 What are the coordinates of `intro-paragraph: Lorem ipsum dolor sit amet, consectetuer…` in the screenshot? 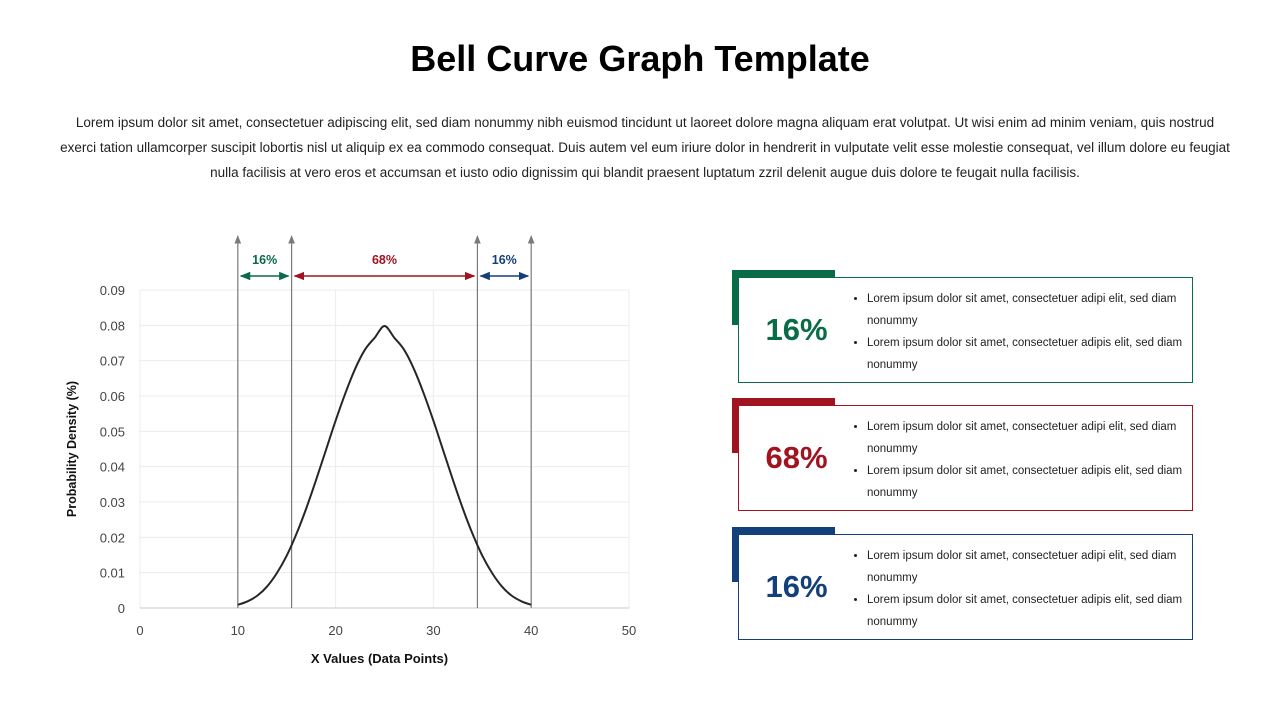 It's located at (645, 147).